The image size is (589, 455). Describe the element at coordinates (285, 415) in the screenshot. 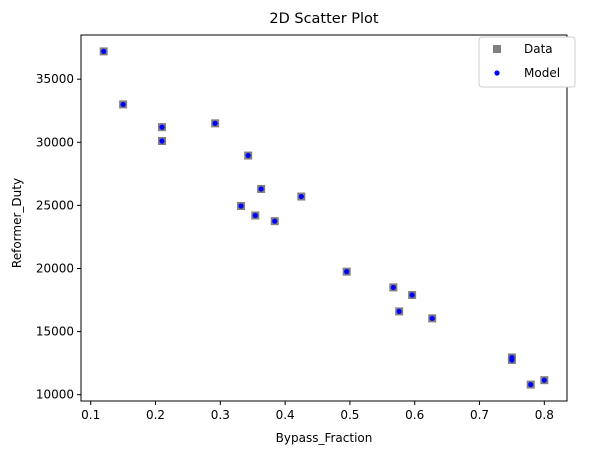

I see `x-tick-label: 0.4` at that location.